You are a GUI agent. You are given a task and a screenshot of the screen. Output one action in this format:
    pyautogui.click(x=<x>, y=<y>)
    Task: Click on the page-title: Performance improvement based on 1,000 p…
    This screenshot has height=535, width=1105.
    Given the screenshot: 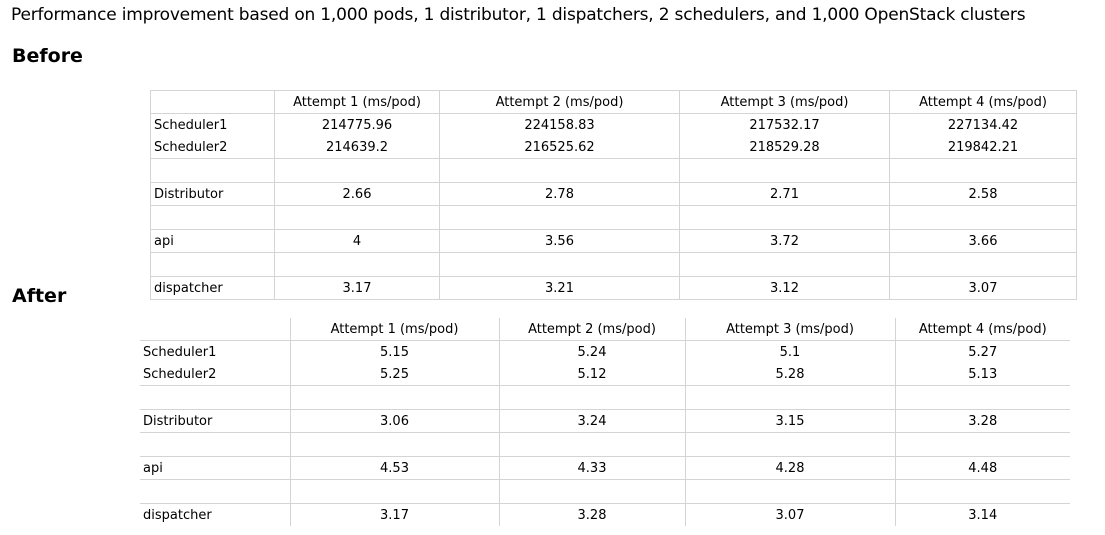 What is the action you would take?
    pyautogui.click(x=518, y=15)
    